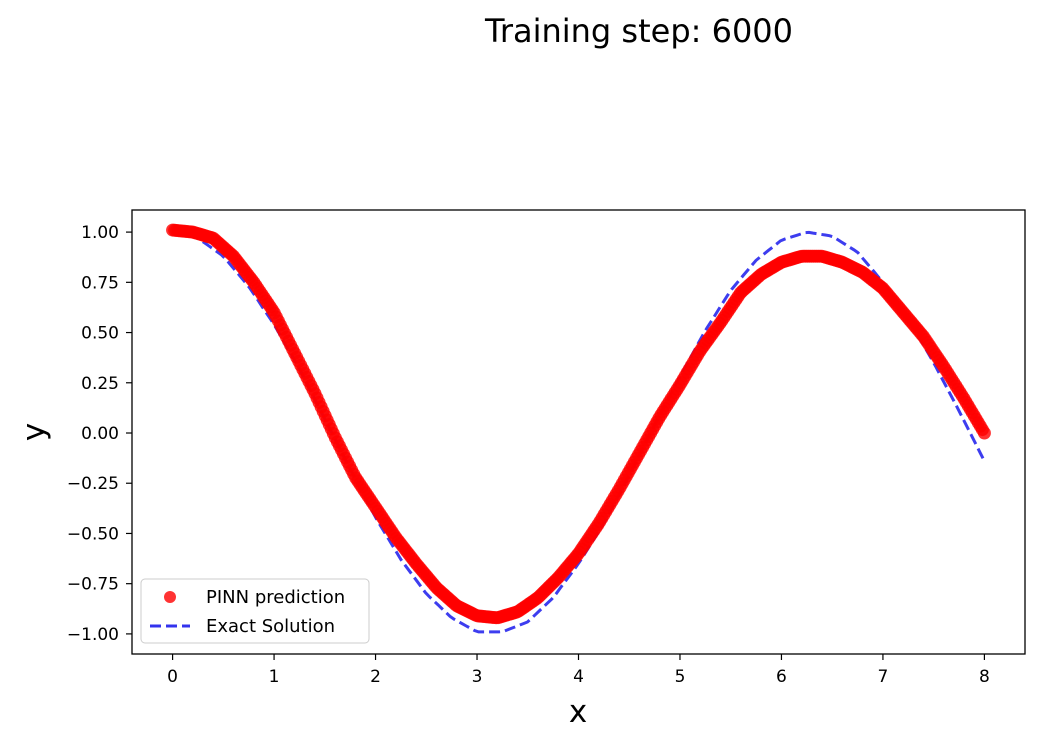  I want to click on x-tick-label: 7, so click(883, 677).